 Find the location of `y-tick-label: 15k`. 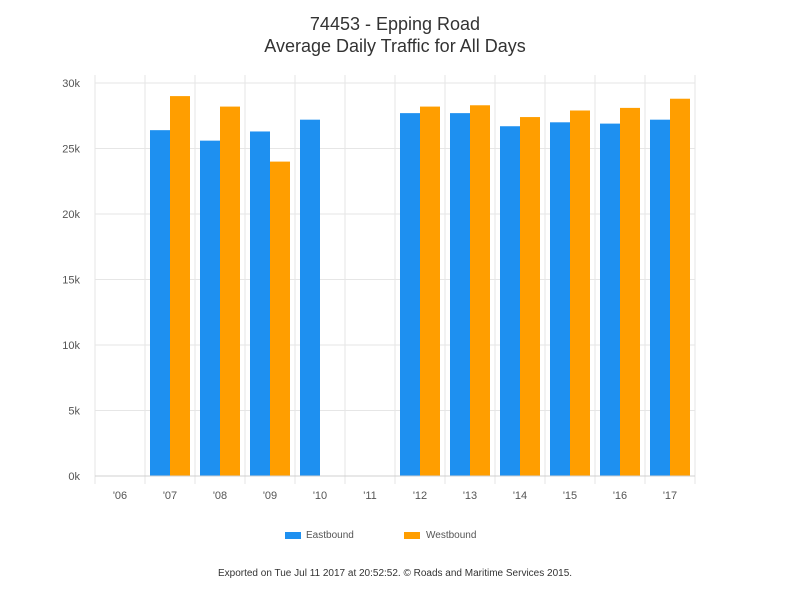

y-tick-label: 15k is located at coordinates (71, 281).